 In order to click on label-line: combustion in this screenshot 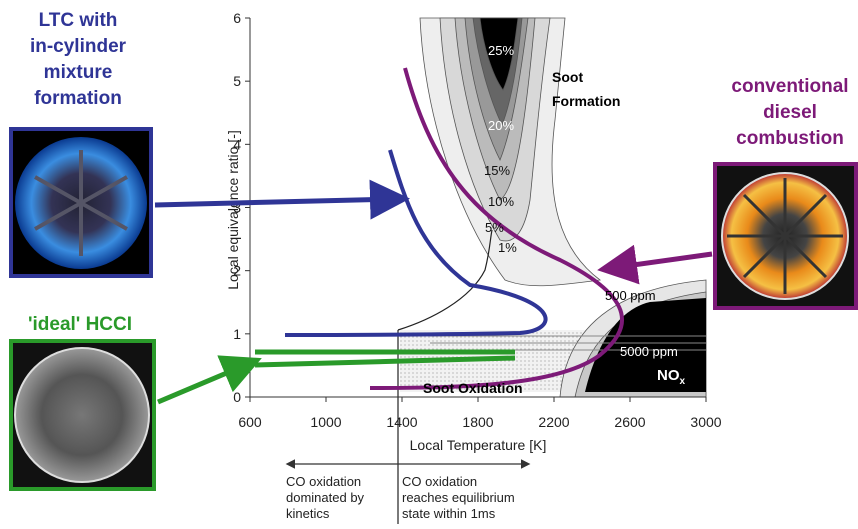, I will do `click(790, 138)`.